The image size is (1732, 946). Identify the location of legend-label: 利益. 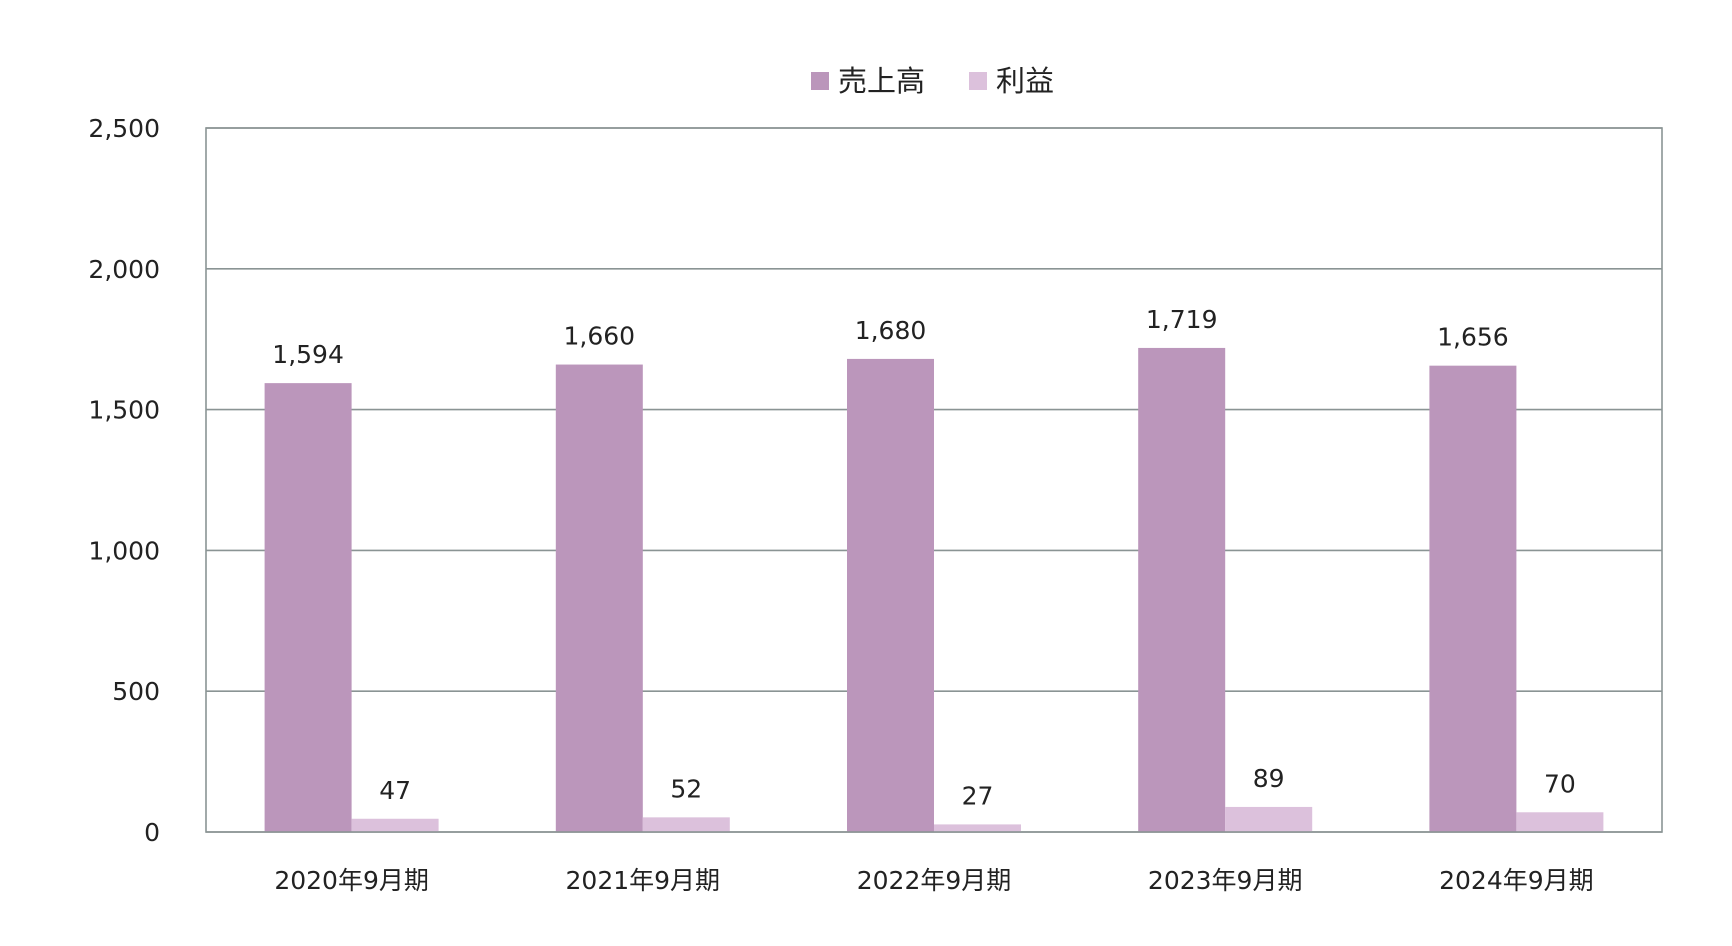
(1025, 81).